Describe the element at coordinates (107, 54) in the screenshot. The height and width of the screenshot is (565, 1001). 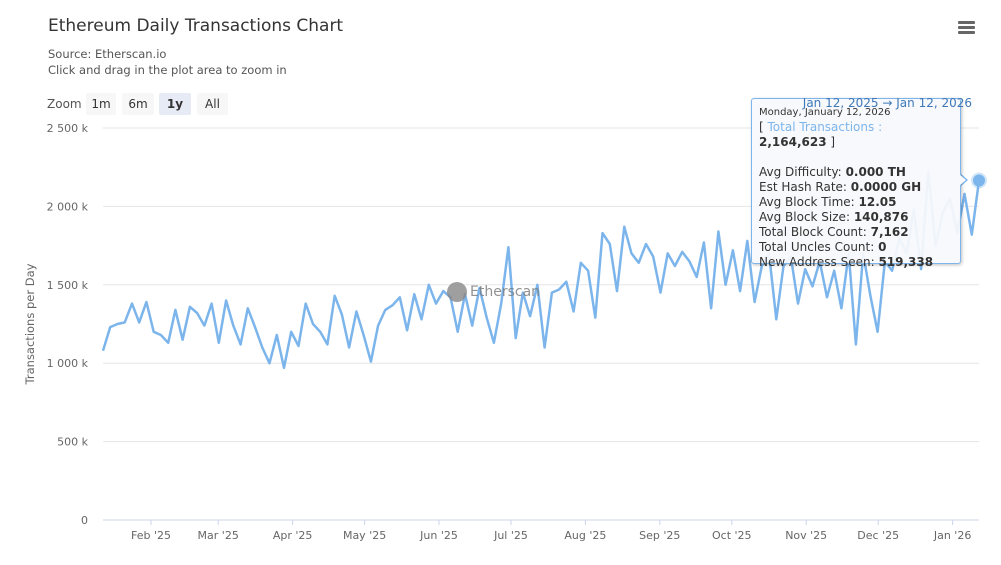
I see `chart-source: Source: Etherscan.io` at that location.